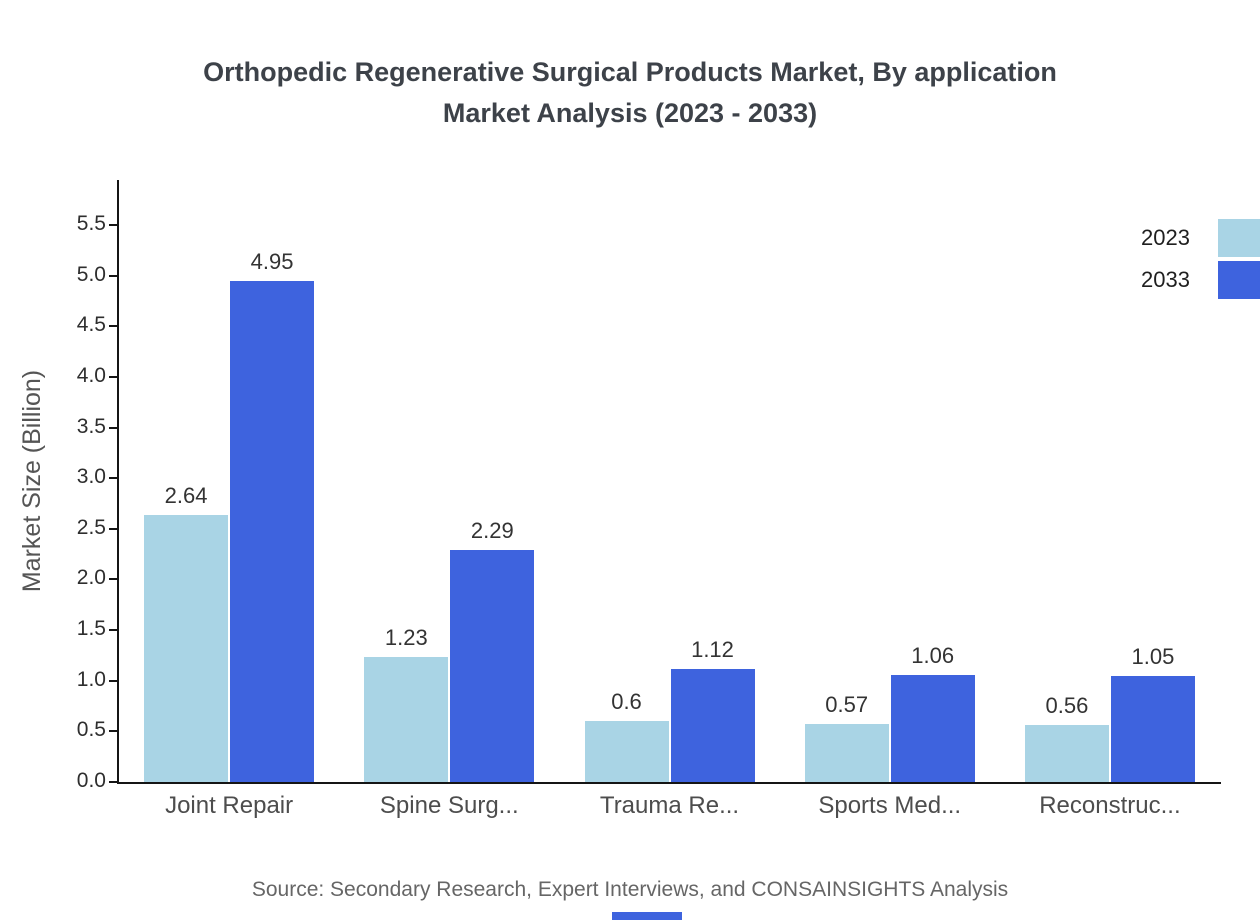  What do you see at coordinates (91, 426) in the screenshot?
I see `y-tick-label: 3.5` at bounding box center [91, 426].